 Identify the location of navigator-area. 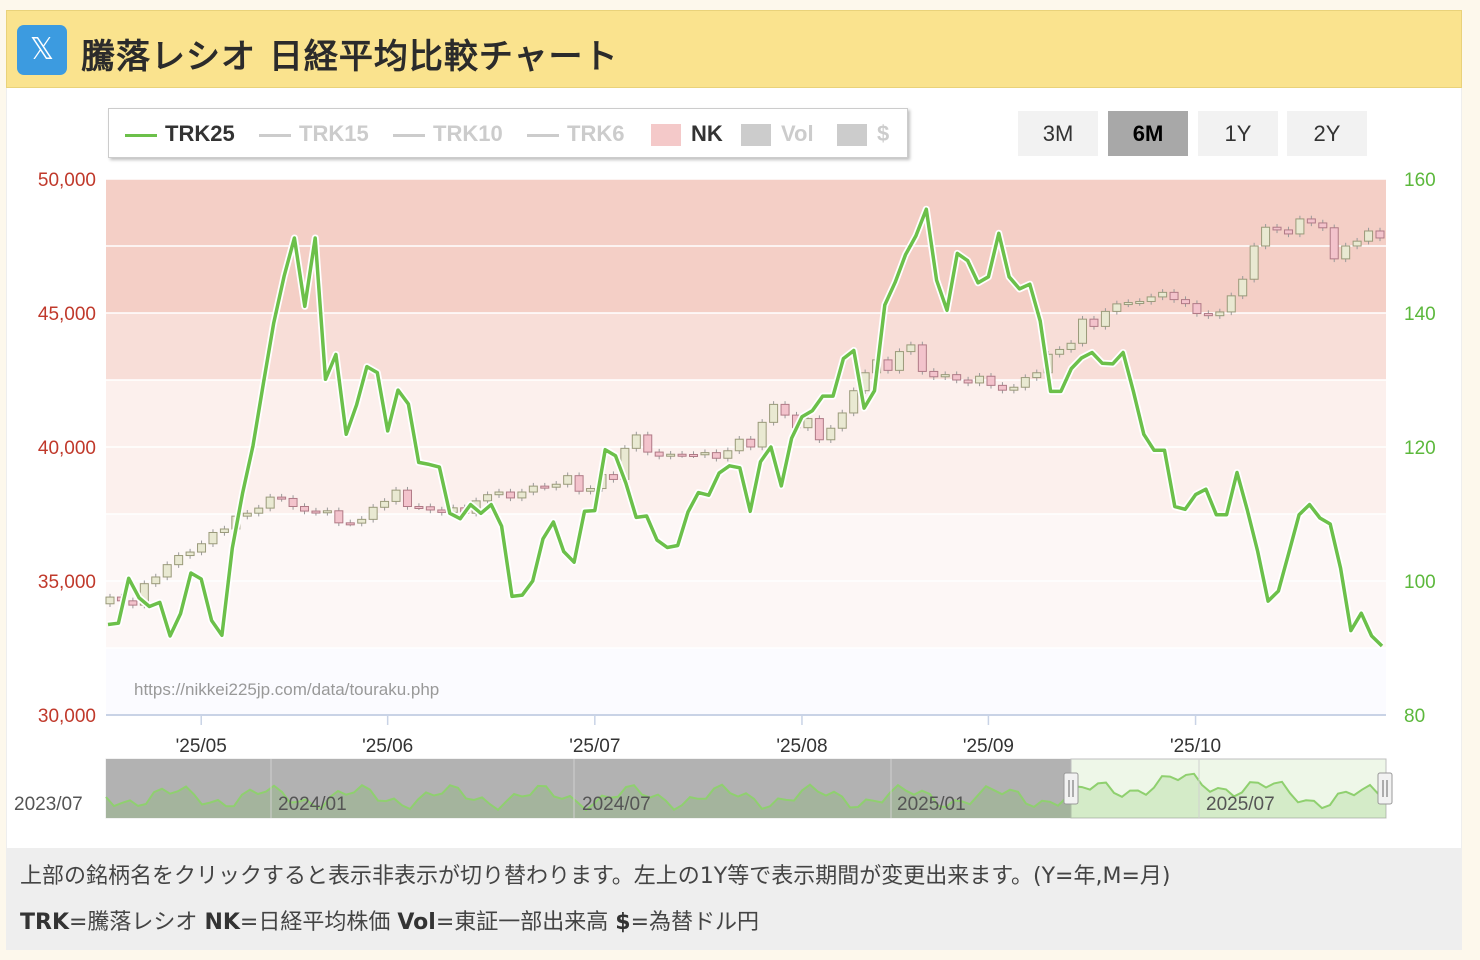
(746, 795).